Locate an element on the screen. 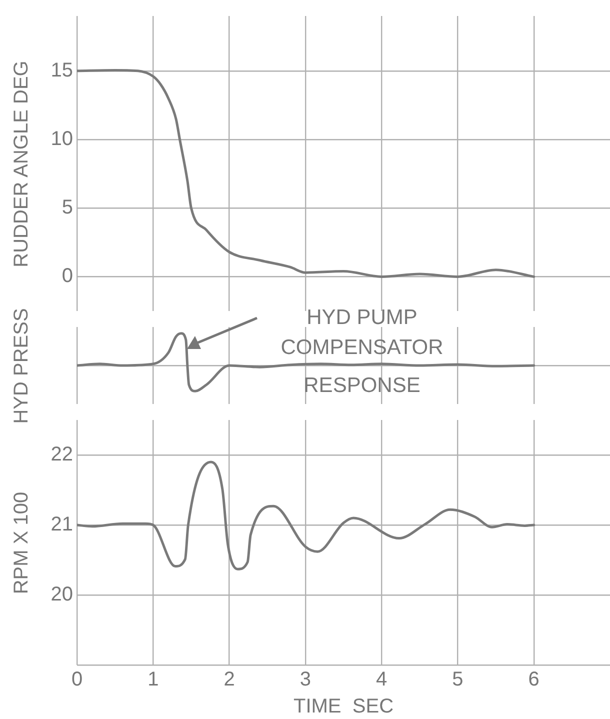 This screenshot has height=719, width=610. y-tick-label: 22 is located at coordinates (61, 455).